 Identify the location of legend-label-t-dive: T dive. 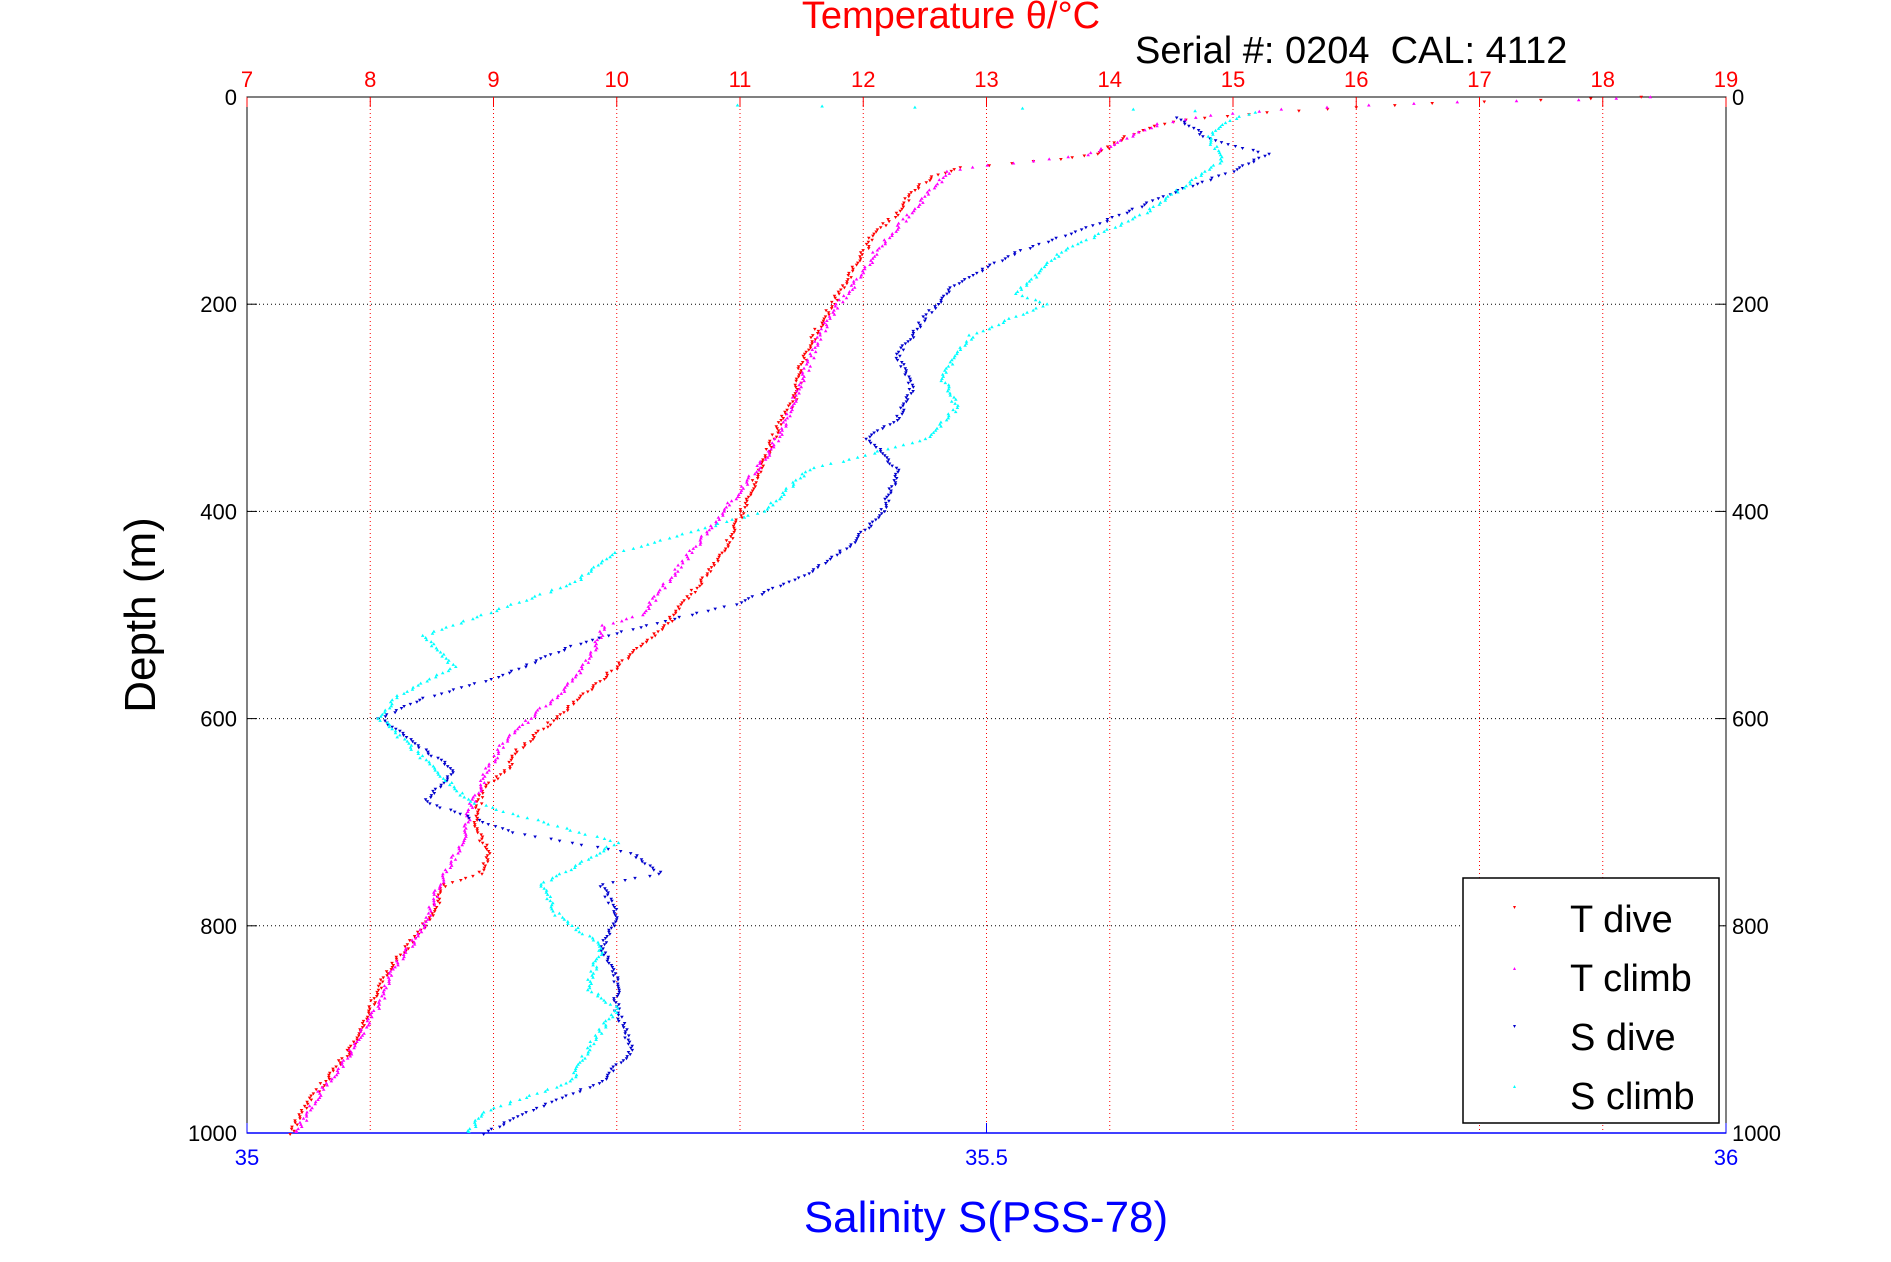
(1621, 920).